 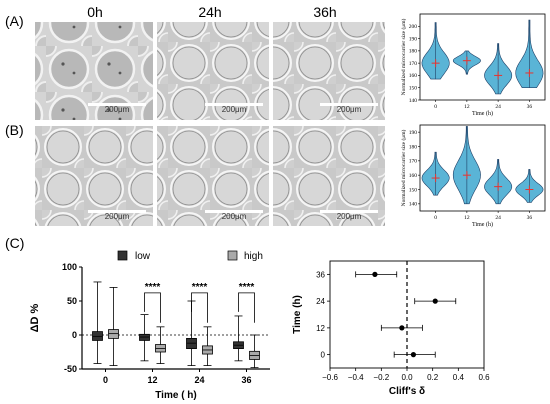 I want to click on violin-b-ytick-label: 190, so click(x=413, y=133).